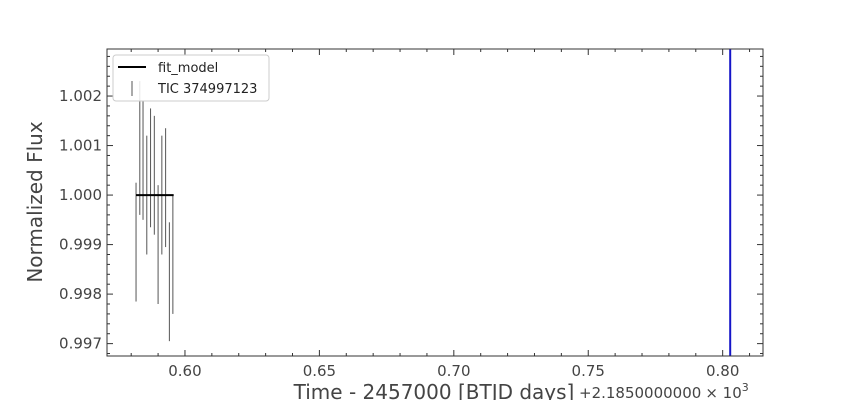 The height and width of the screenshot is (400, 848). I want to click on x-tick-label-1: 0.65, so click(319, 371).